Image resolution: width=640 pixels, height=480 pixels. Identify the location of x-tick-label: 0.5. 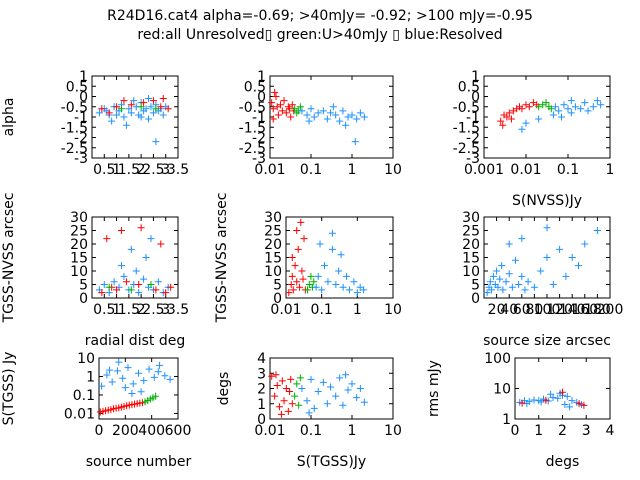
(104, 310).